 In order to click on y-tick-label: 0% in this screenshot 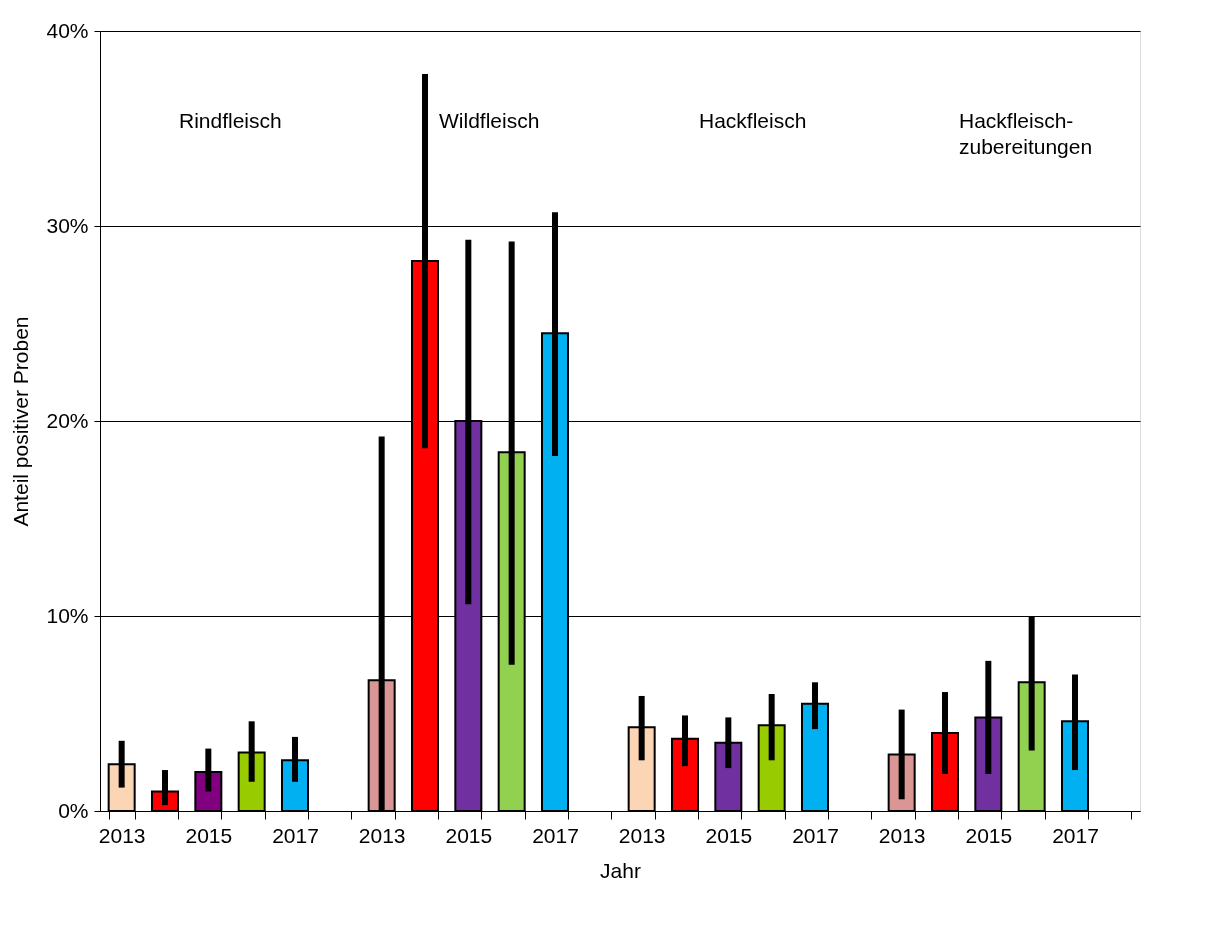, I will do `click(73, 810)`.